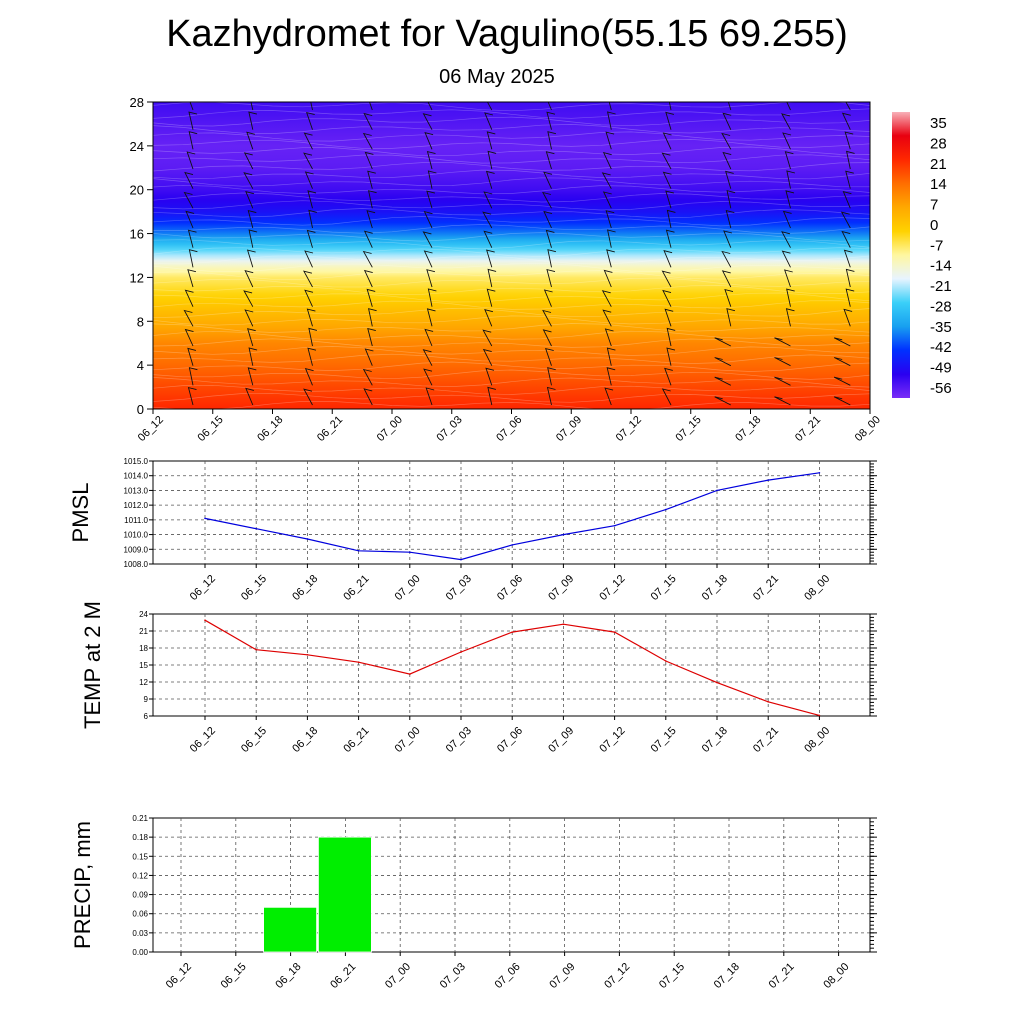 The image size is (1024, 1024). Describe the element at coordinates (136, 535) in the screenshot. I see `y-tick-label: 1010.0` at that location.